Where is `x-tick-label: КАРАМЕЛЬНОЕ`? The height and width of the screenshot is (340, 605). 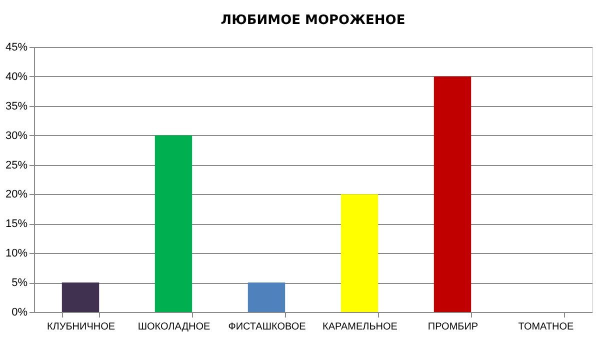
x-tick-label: КАРАМЕЛЬНОЕ is located at coordinates (360, 327).